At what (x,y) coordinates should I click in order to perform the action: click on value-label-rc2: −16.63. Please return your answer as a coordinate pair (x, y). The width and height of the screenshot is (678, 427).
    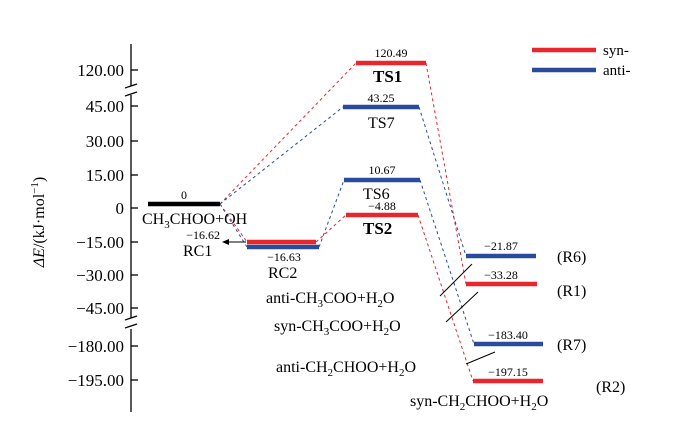
    Looking at the image, I should click on (284, 257).